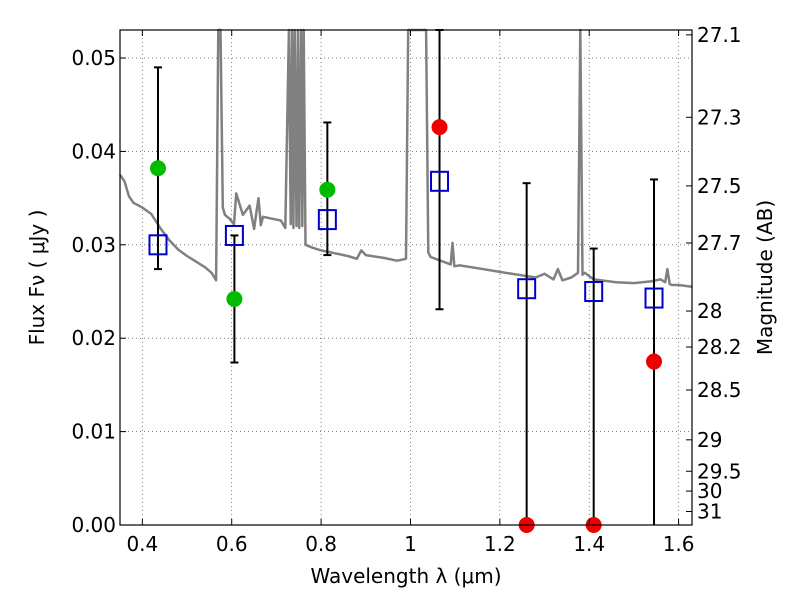 This screenshot has width=800, height=600. I want to click on x-tick-label: 1, so click(410, 544).